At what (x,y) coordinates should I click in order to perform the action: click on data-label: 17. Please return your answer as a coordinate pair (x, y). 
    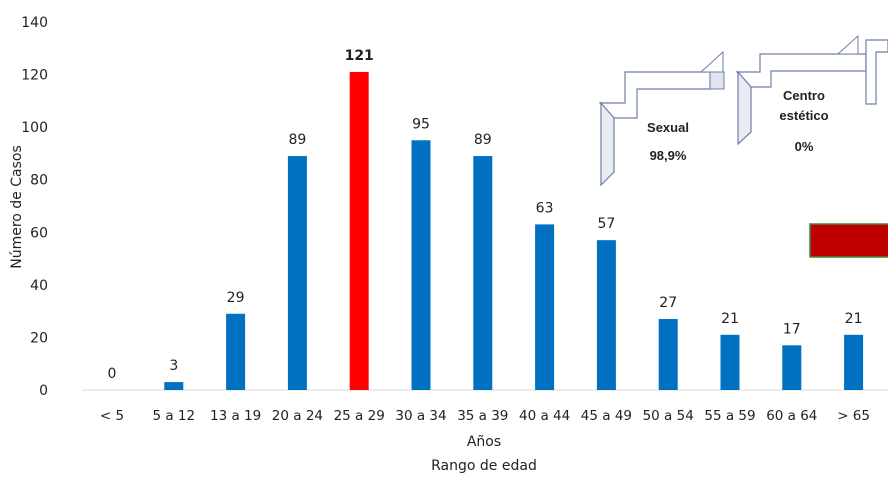
    Looking at the image, I should click on (792, 329).